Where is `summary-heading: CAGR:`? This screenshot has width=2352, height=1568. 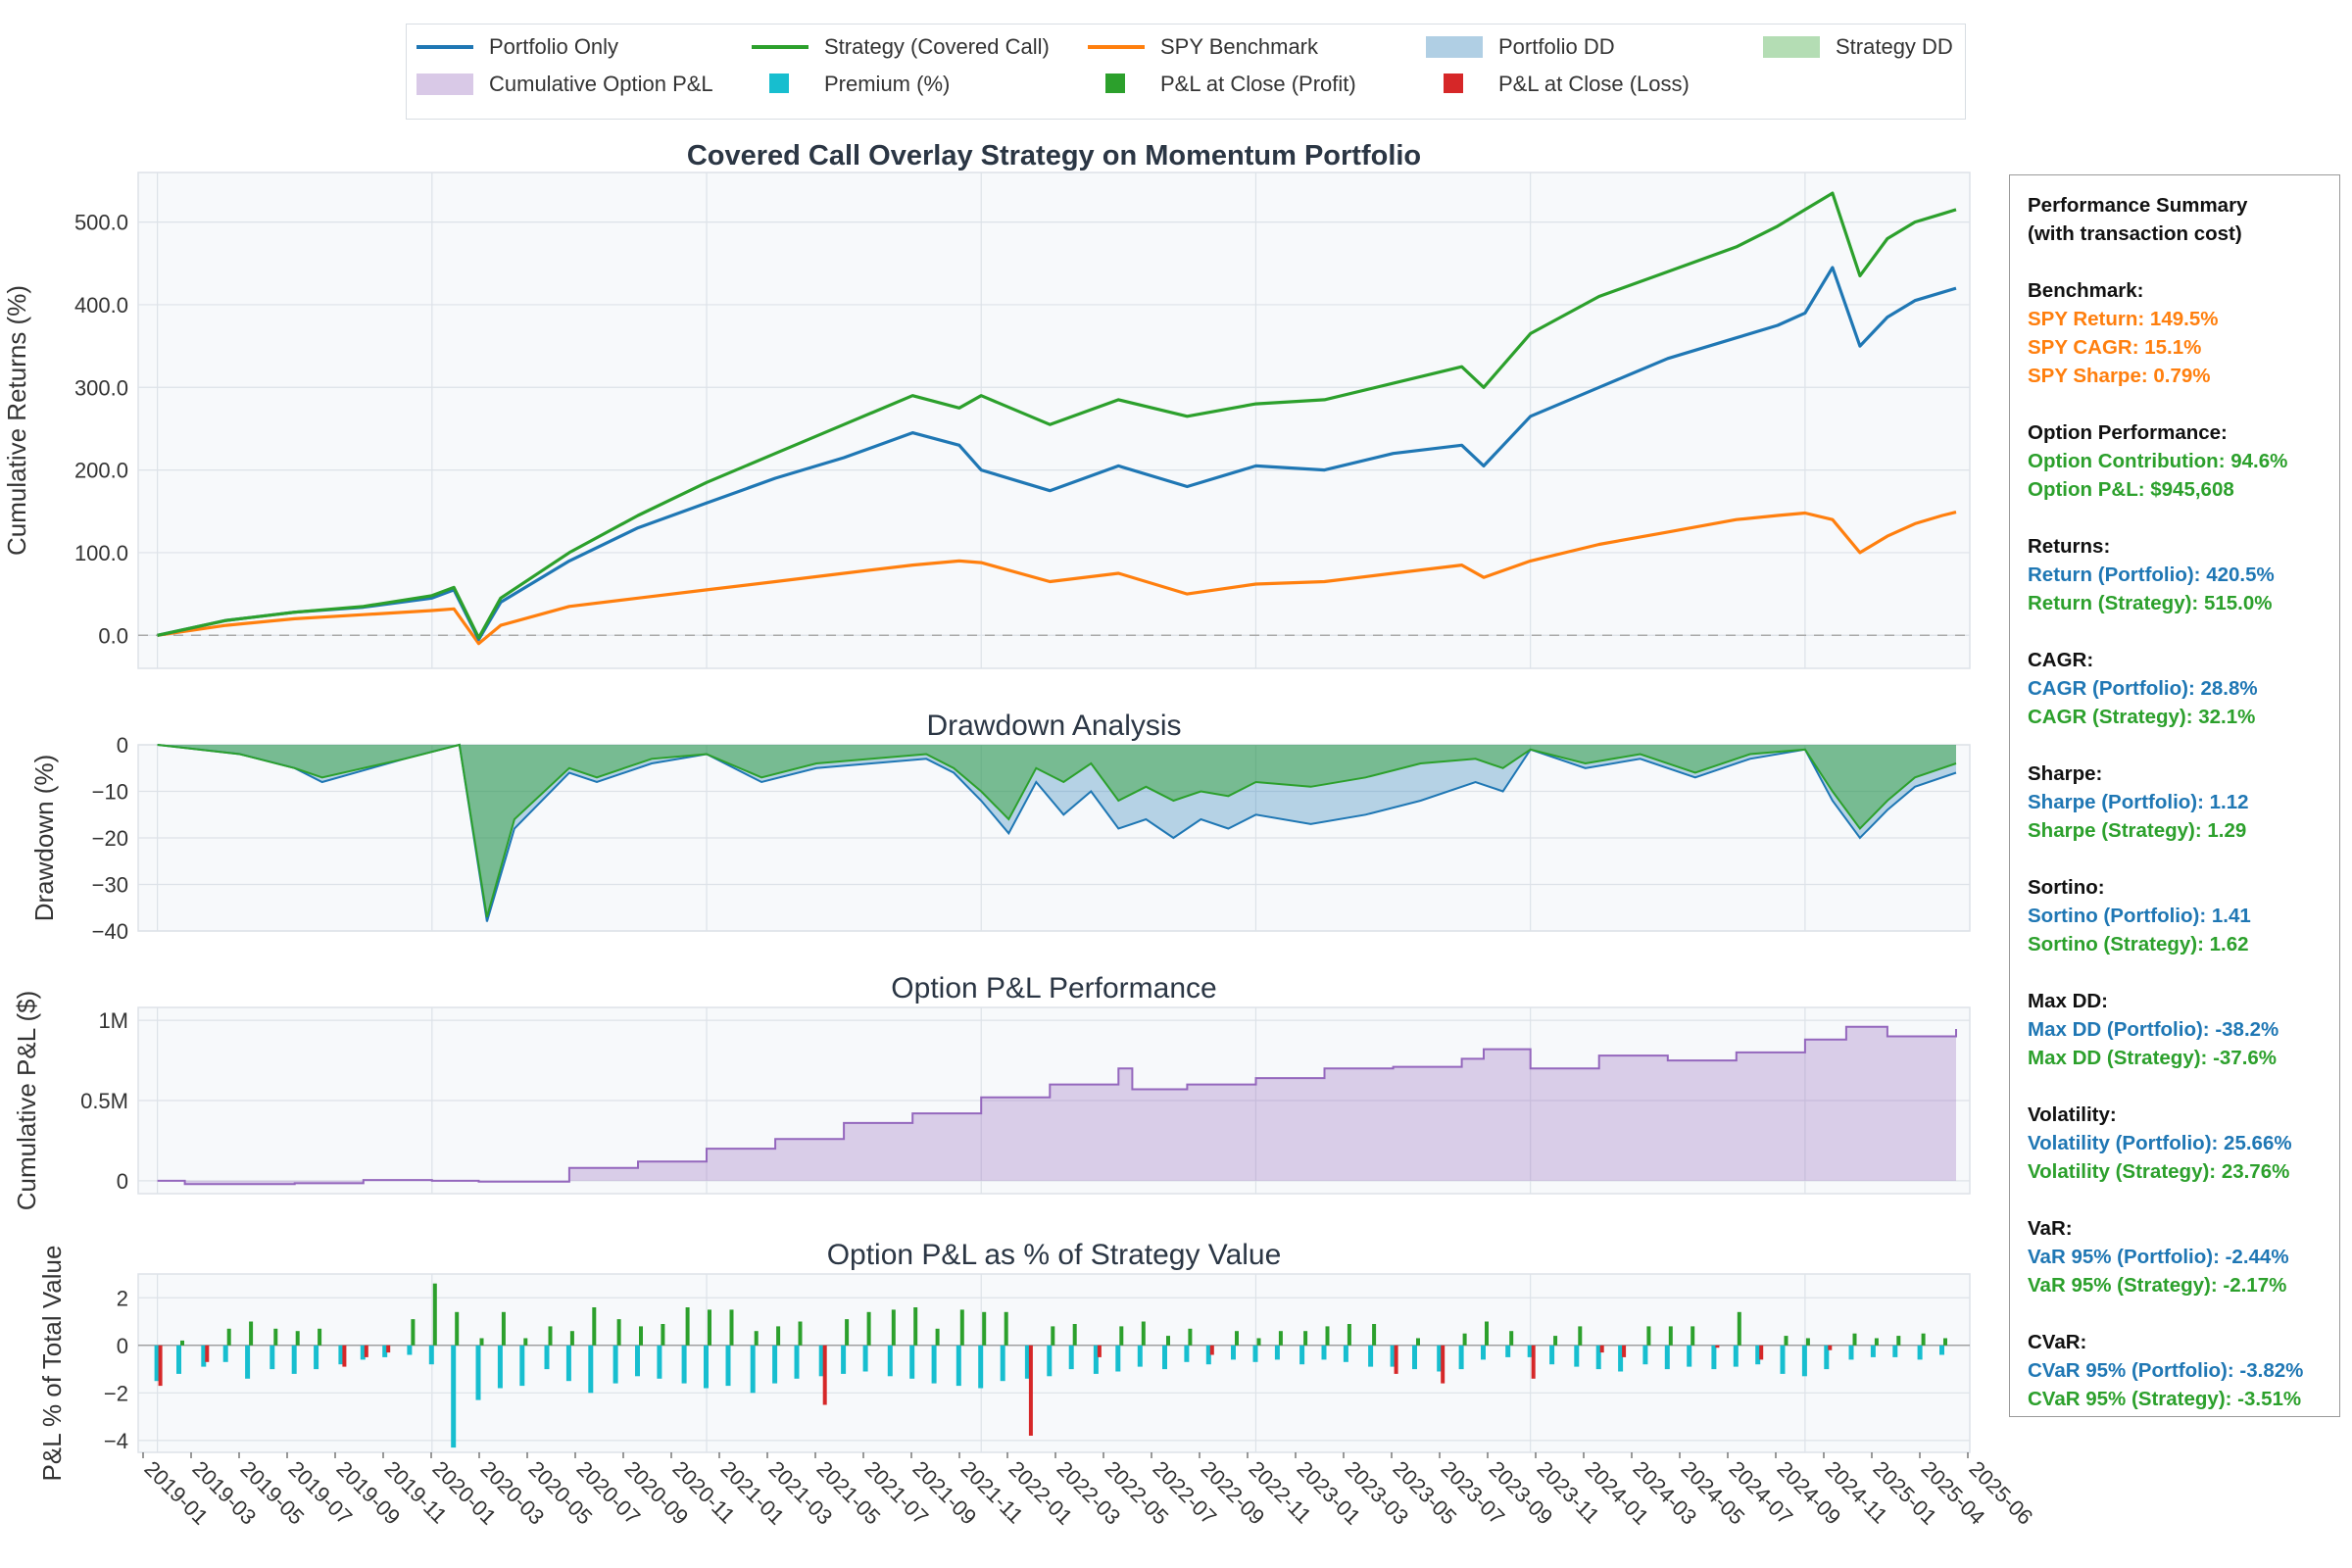 summary-heading: CAGR: is located at coordinates (2061, 660).